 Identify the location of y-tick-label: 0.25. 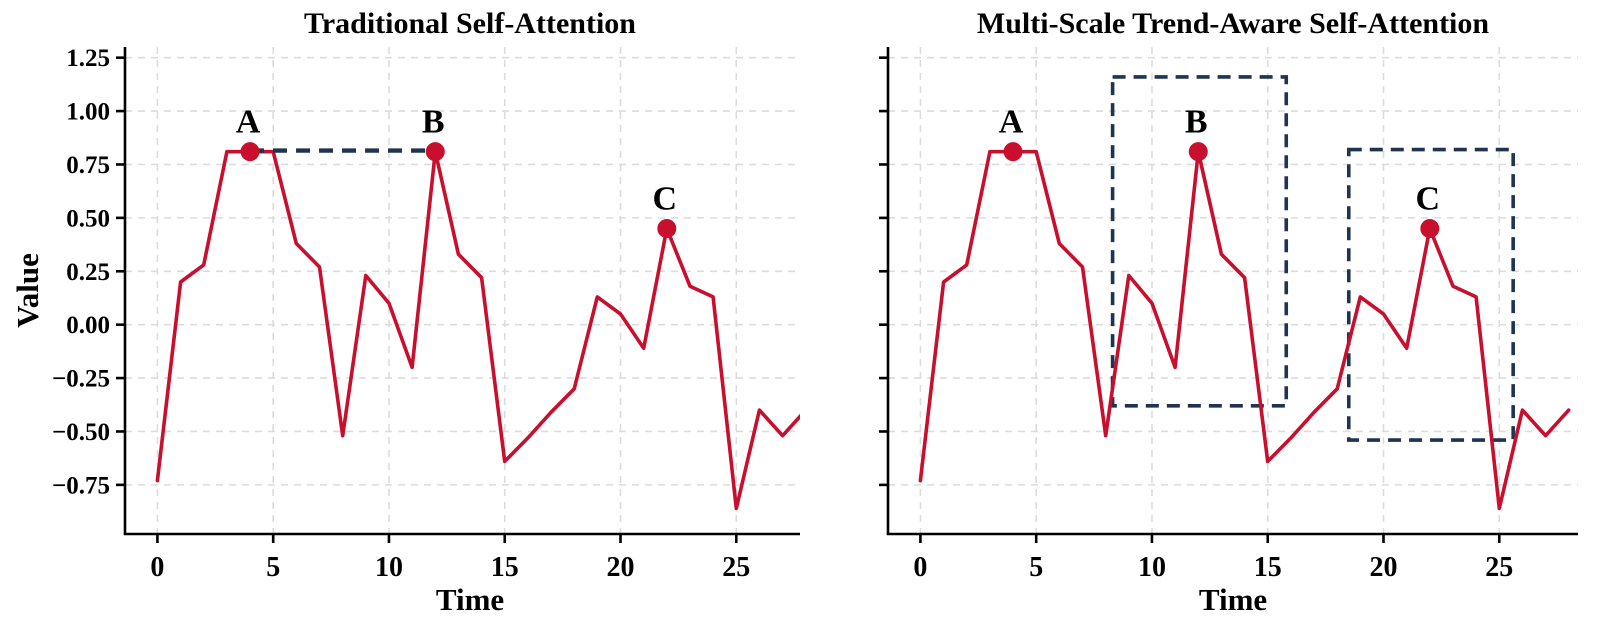
(88, 272).